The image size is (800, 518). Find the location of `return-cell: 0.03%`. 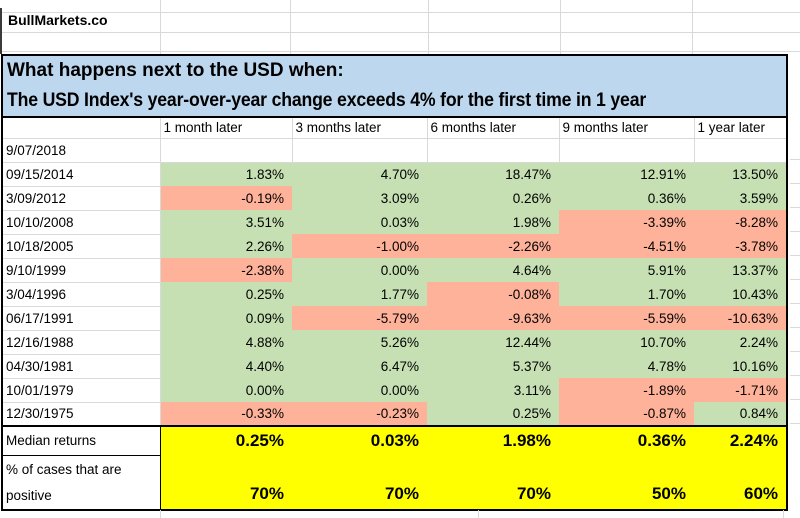

return-cell: 0.03% is located at coordinates (359, 222).